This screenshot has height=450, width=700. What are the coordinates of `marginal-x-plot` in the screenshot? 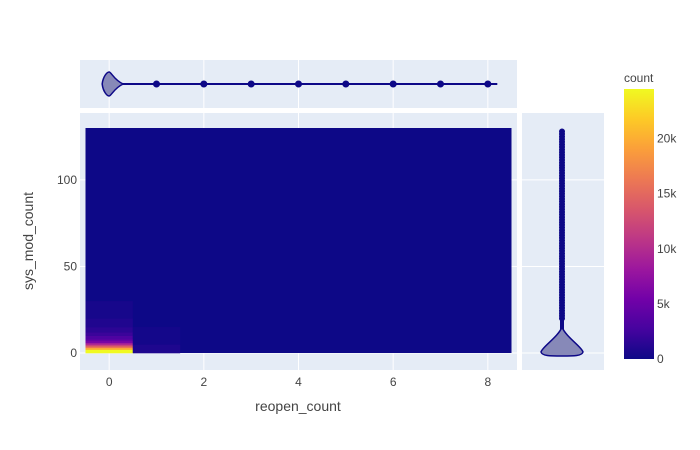 It's located at (298, 84).